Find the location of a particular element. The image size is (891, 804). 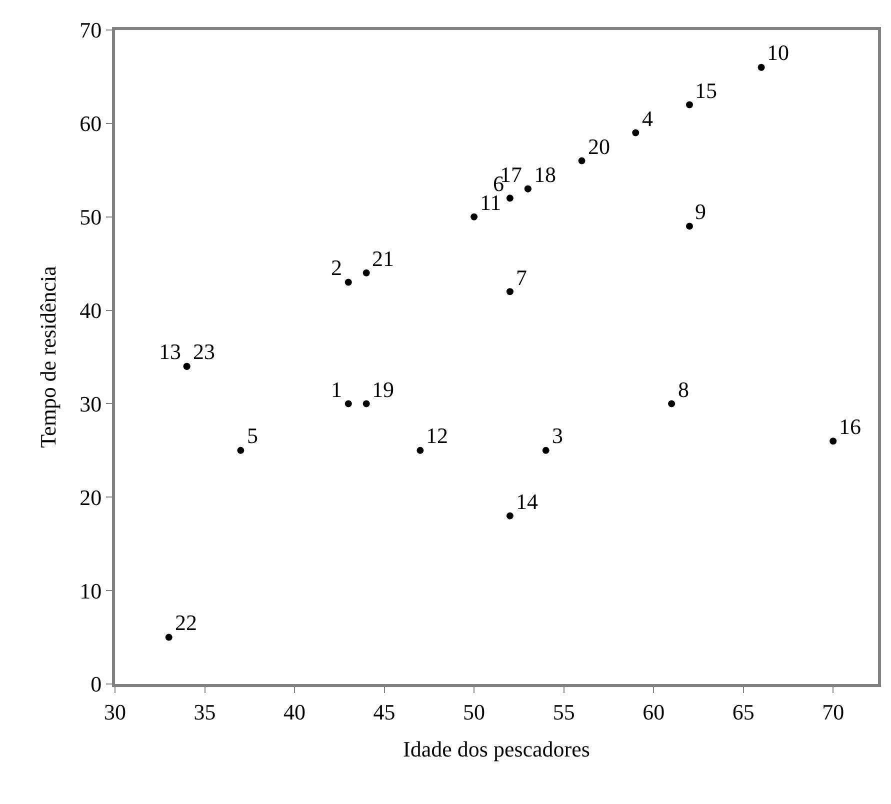

x-tick-label: 60 is located at coordinates (653, 711).